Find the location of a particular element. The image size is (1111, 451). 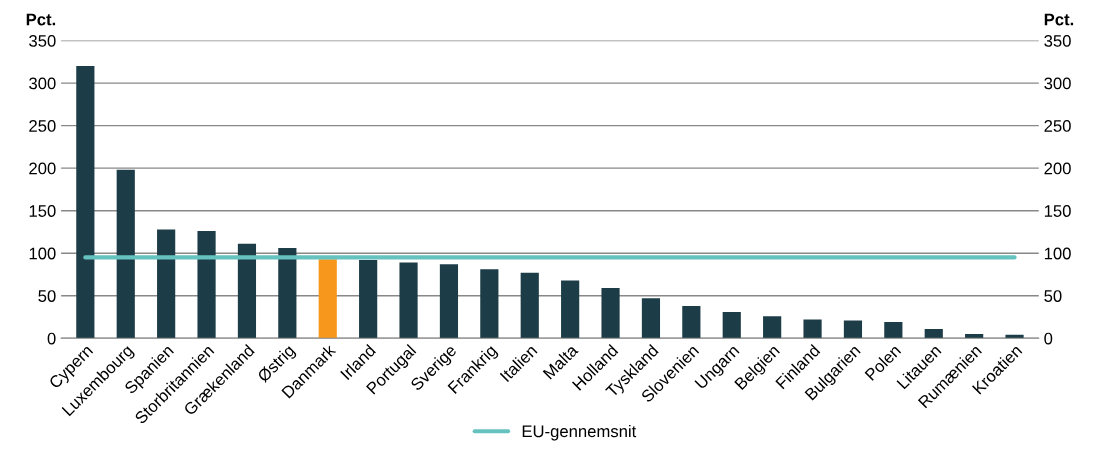

legend-label: EU-gennemsnit is located at coordinates (579, 432).